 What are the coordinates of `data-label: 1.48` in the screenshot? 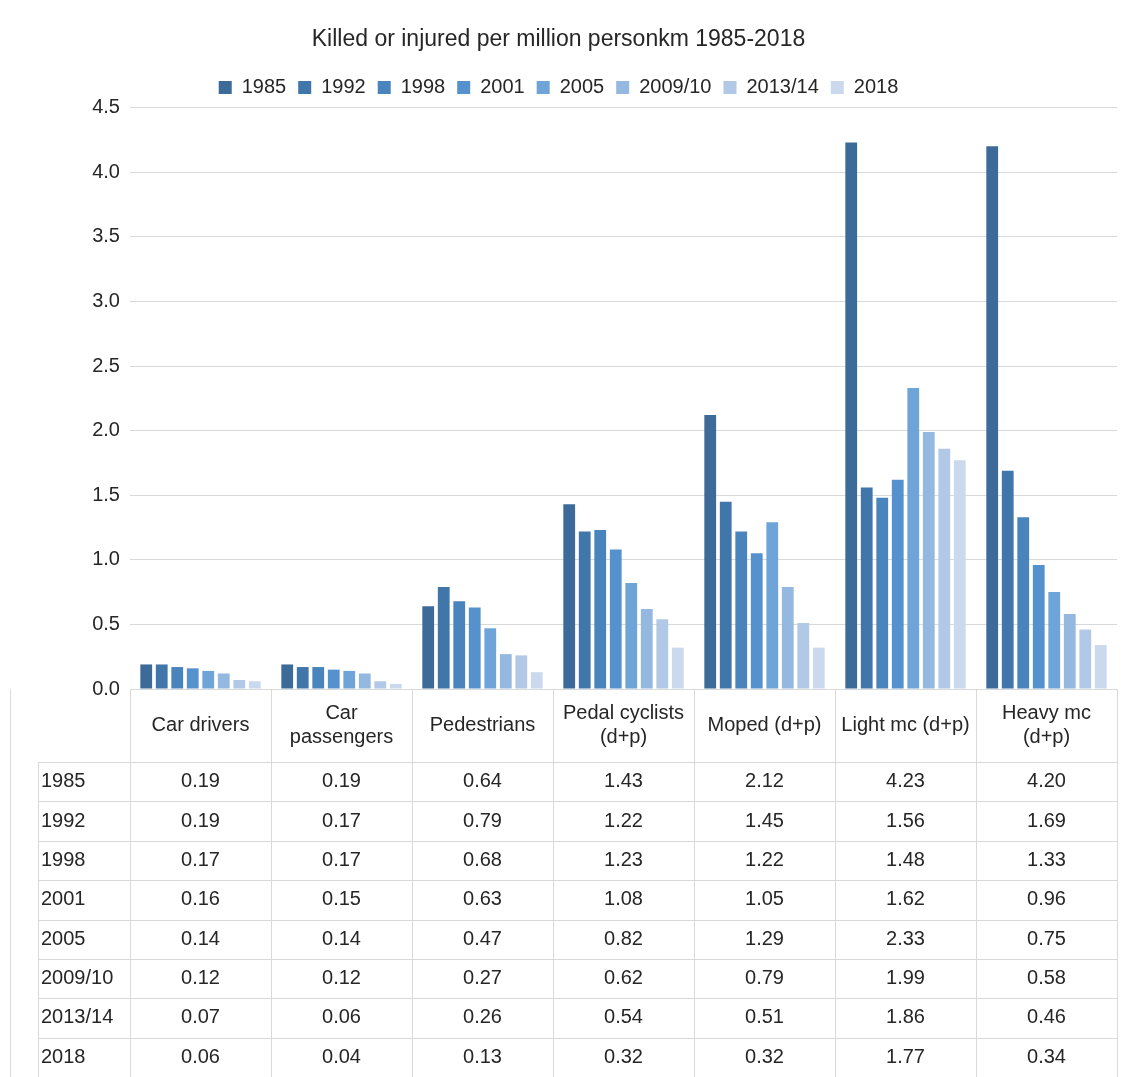 It's located at (905, 858).